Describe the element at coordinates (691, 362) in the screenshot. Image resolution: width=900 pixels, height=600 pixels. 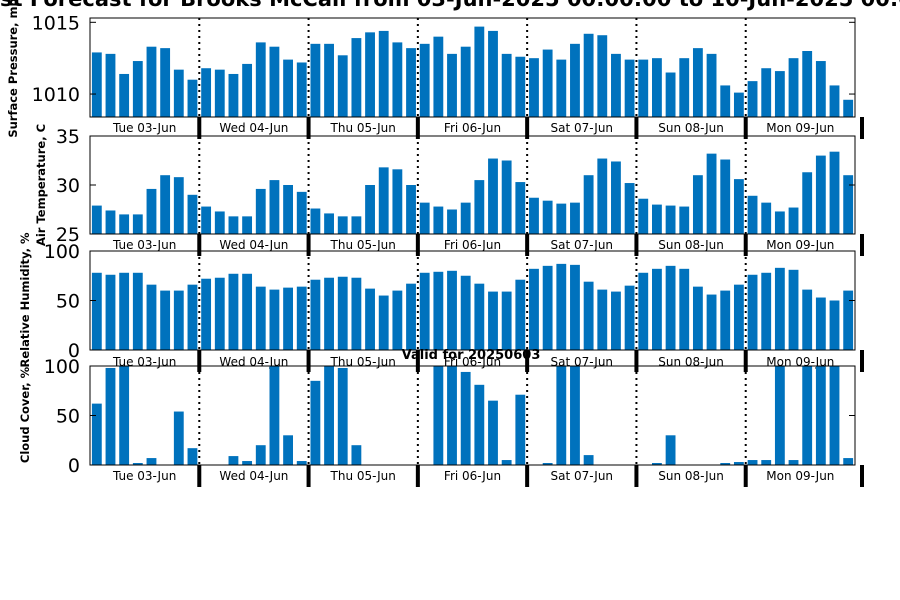
I see `x-tick-label: Sun 08-Jun` at that location.